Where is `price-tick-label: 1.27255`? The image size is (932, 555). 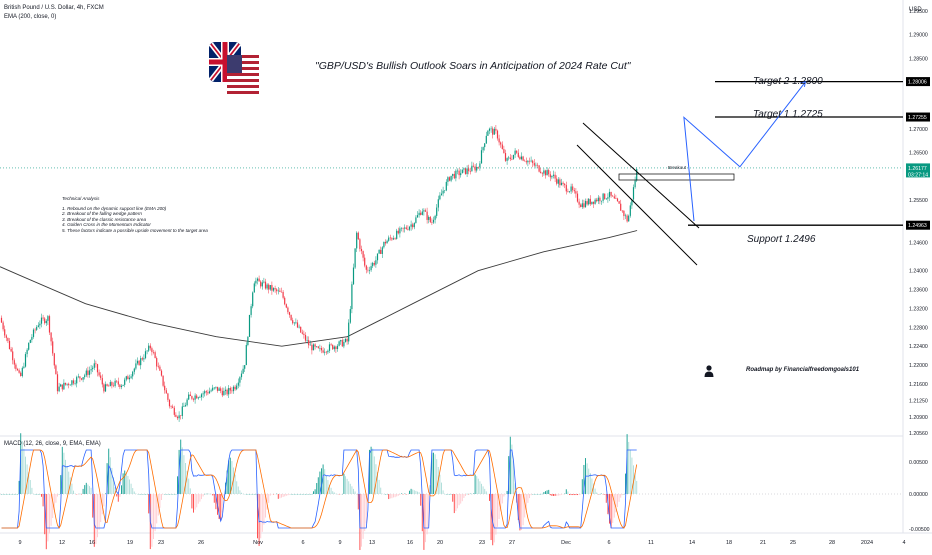 price-tick-label: 1.27255 is located at coordinates (917, 118).